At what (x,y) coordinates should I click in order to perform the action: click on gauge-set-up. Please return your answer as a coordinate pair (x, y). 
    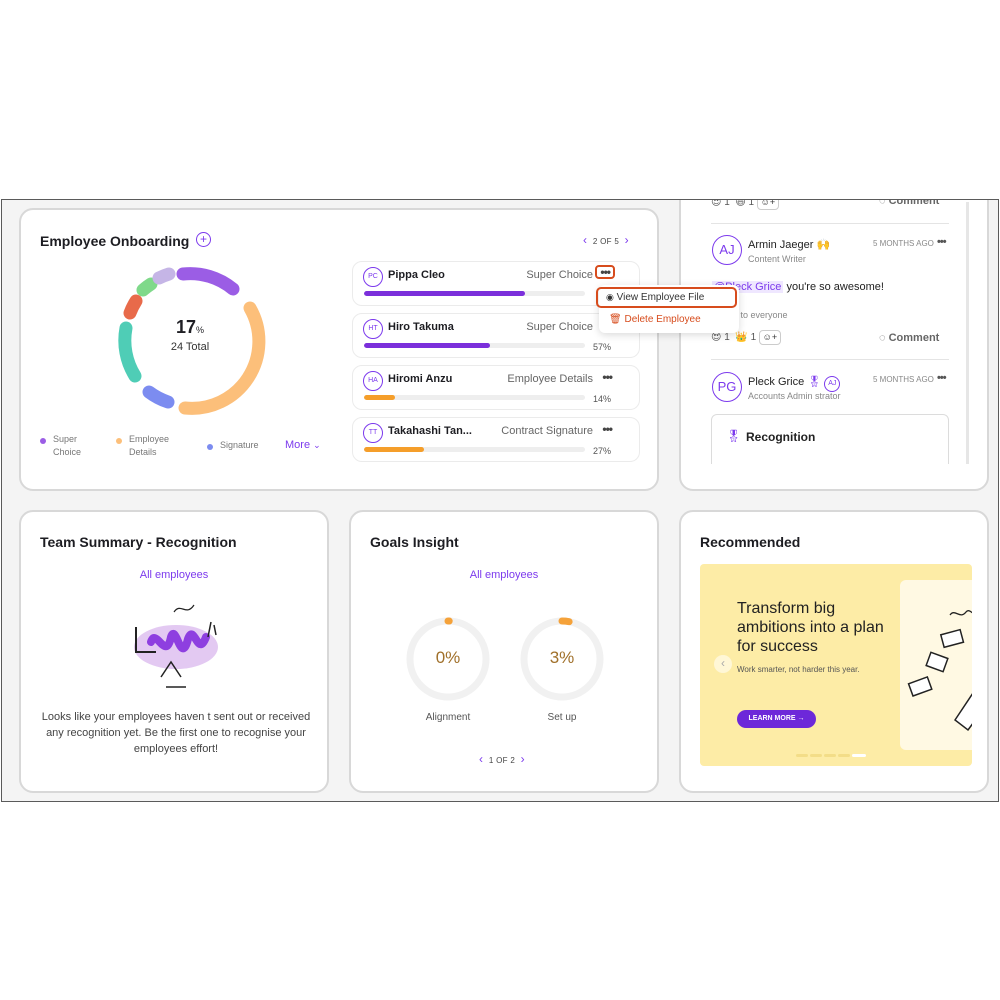
    Looking at the image, I should click on (562, 659).